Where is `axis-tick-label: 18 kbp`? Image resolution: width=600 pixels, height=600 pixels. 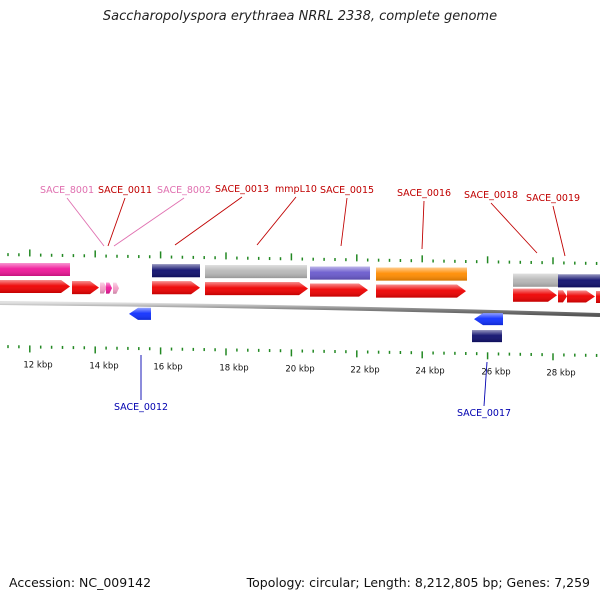 axis-tick-label: 18 kbp is located at coordinates (233, 369).